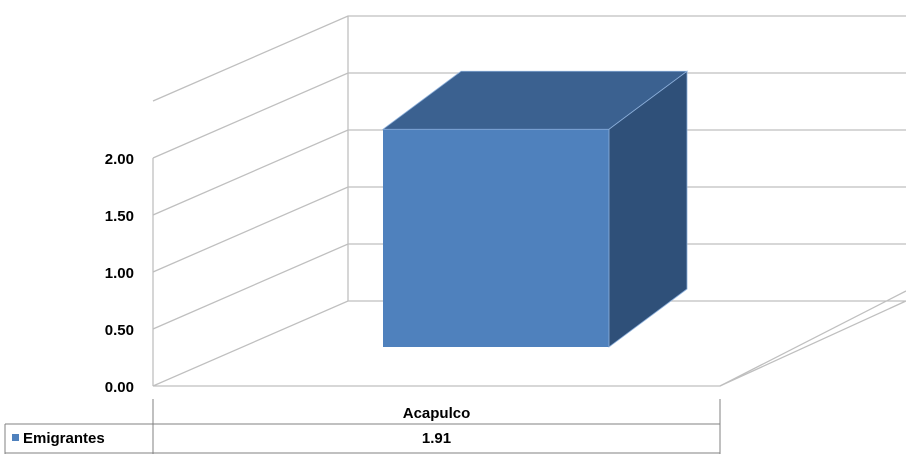 The image size is (906, 454). What do you see at coordinates (812, 338) in the screenshot?
I see `floor-right-edge` at bounding box center [812, 338].